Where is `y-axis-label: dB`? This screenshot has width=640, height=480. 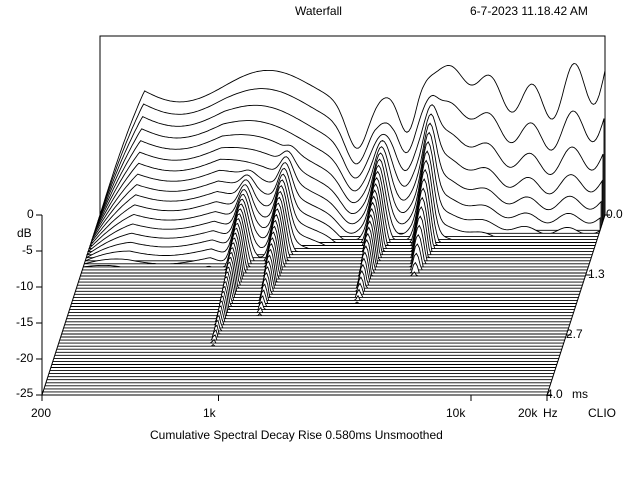
y-axis-label: dB is located at coordinates (24, 233).